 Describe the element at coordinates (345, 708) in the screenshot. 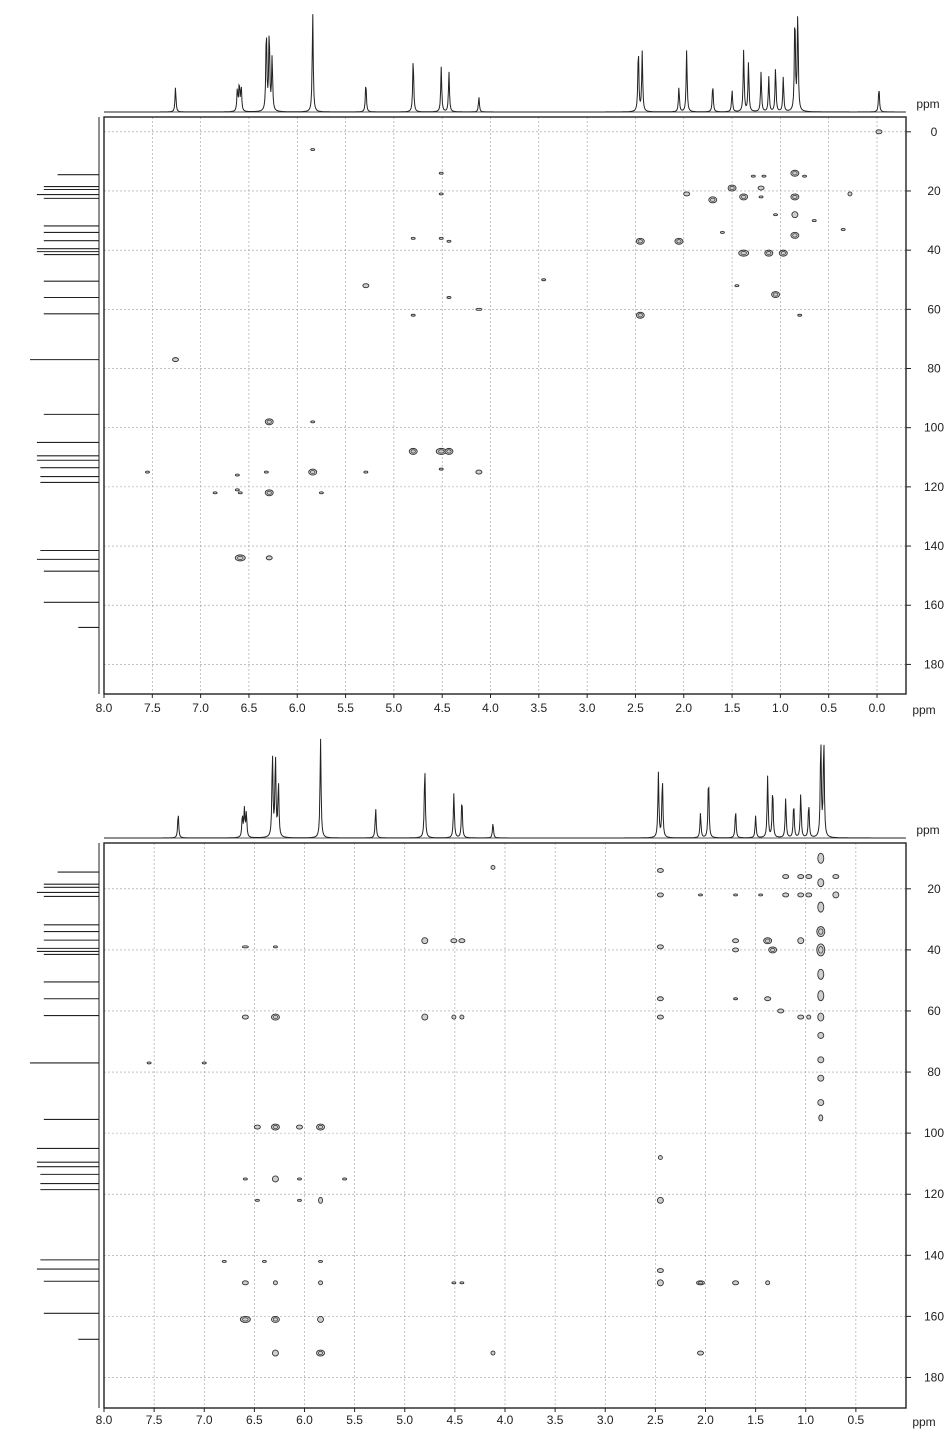

I see `x-tick-label: 5.5` at that location.